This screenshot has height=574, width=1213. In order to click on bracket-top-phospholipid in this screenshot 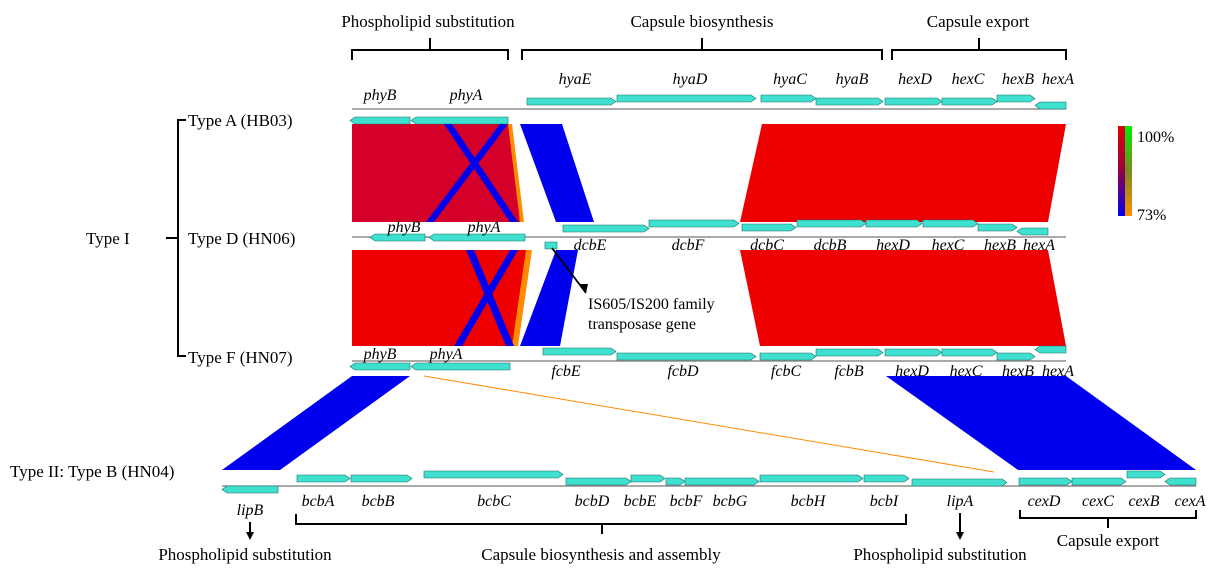, I will do `click(430, 54)`.